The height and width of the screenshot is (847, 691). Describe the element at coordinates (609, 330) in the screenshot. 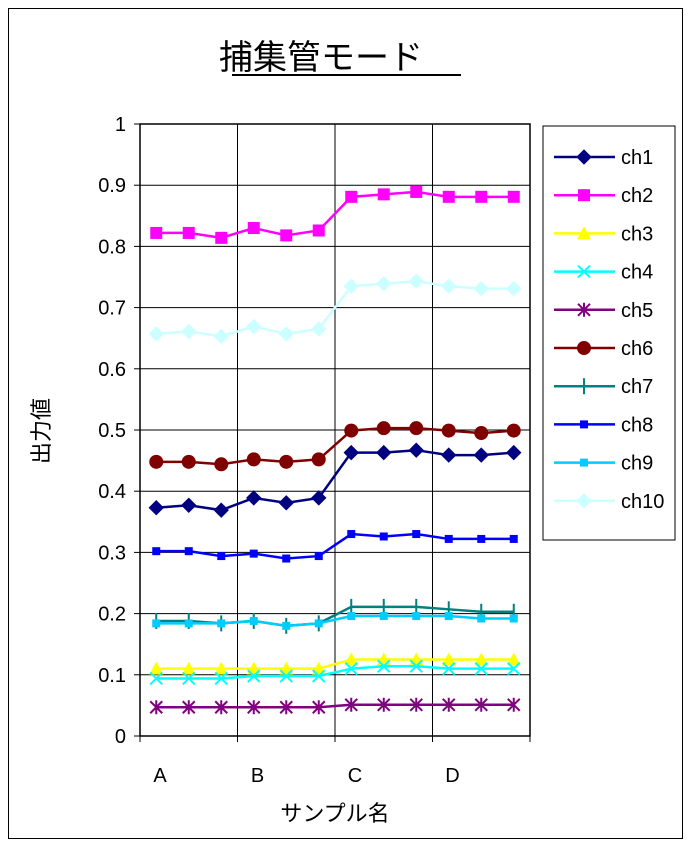

I see `legend: ch1 ch2 ch3 ch4 ch5 ch6 ch7 ch8 ch9 ch10` at that location.